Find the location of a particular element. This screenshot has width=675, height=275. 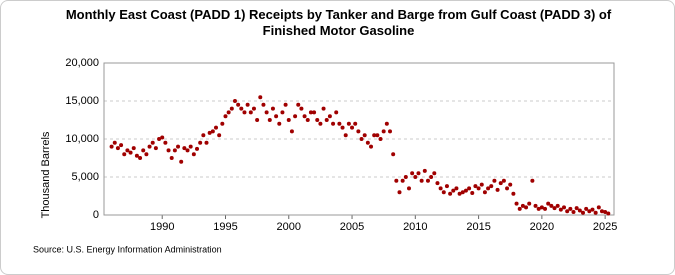

x-tick-label: 2020 is located at coordinates (542, 227).